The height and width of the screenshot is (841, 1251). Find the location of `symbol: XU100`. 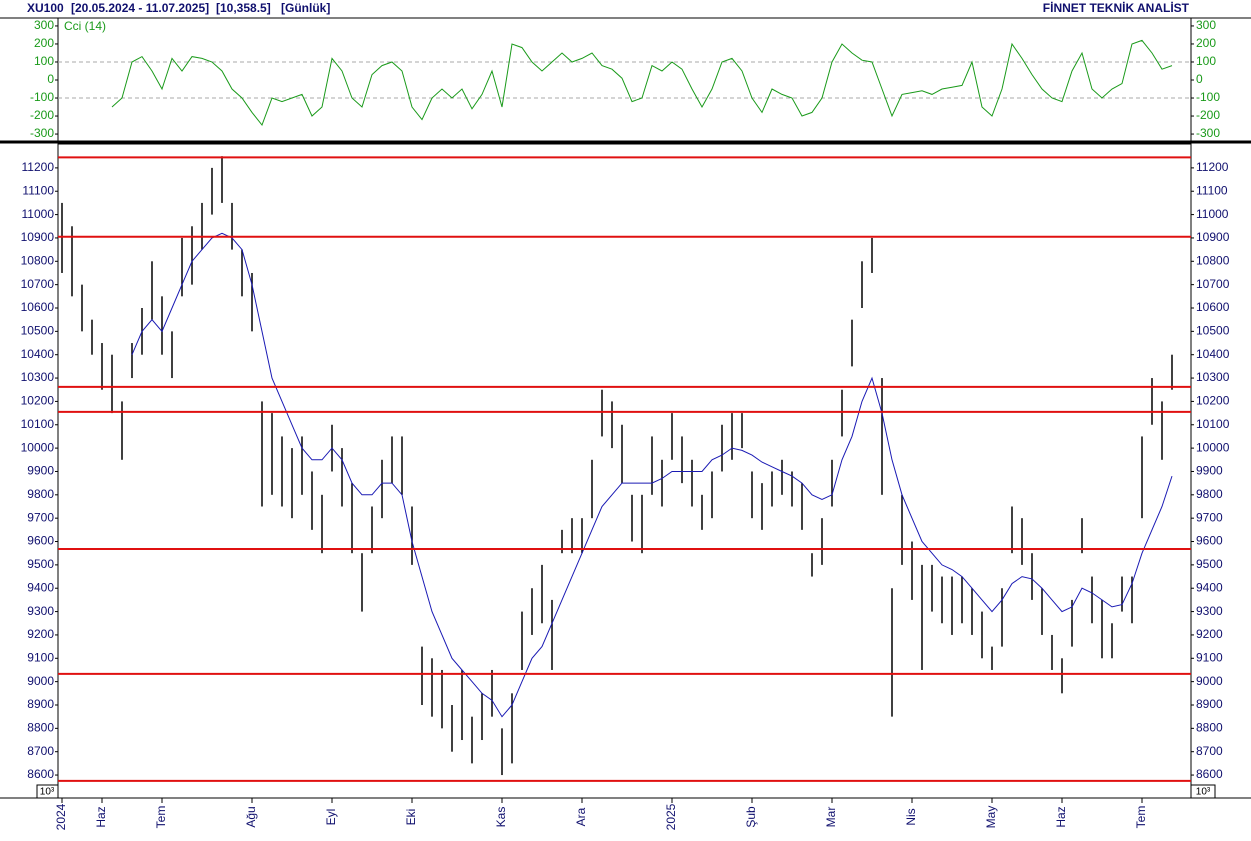

symbol: XU100 is located at coordinates (45, 8).